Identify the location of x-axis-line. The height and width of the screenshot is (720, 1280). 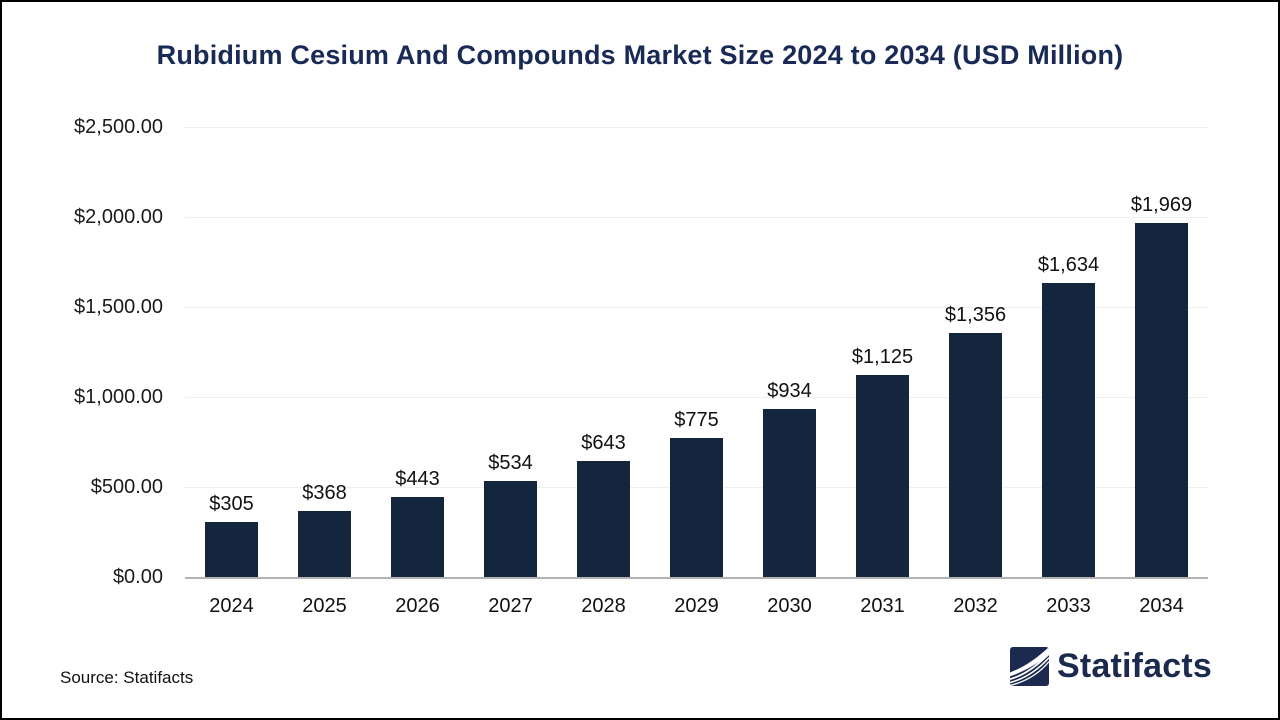
(696, 578).